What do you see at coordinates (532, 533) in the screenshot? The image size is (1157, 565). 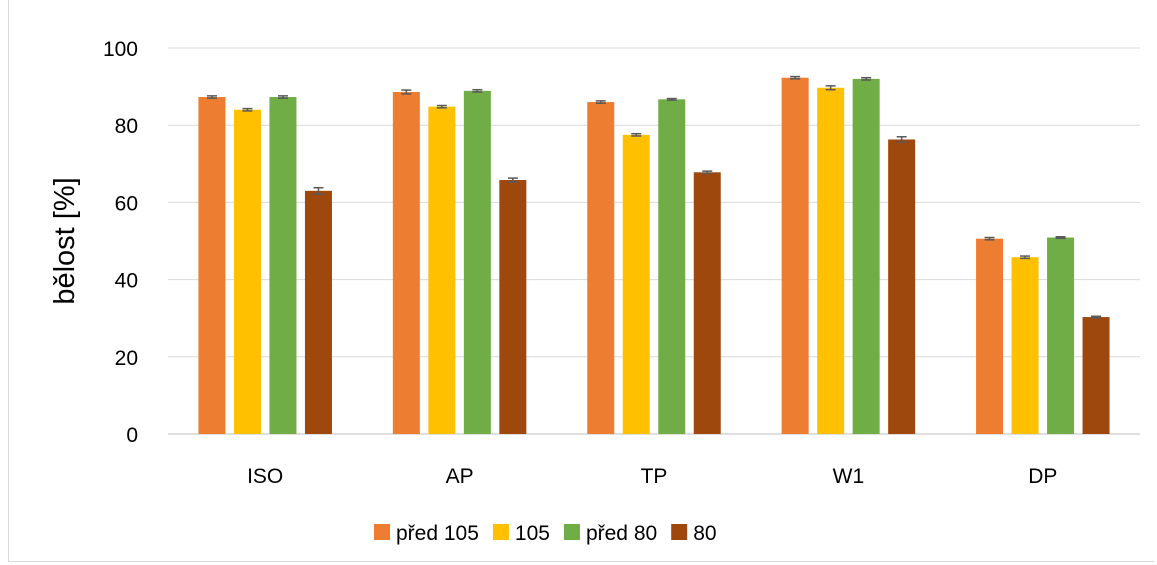 I see `legend-label: 105` at bounding box center [532, 533].